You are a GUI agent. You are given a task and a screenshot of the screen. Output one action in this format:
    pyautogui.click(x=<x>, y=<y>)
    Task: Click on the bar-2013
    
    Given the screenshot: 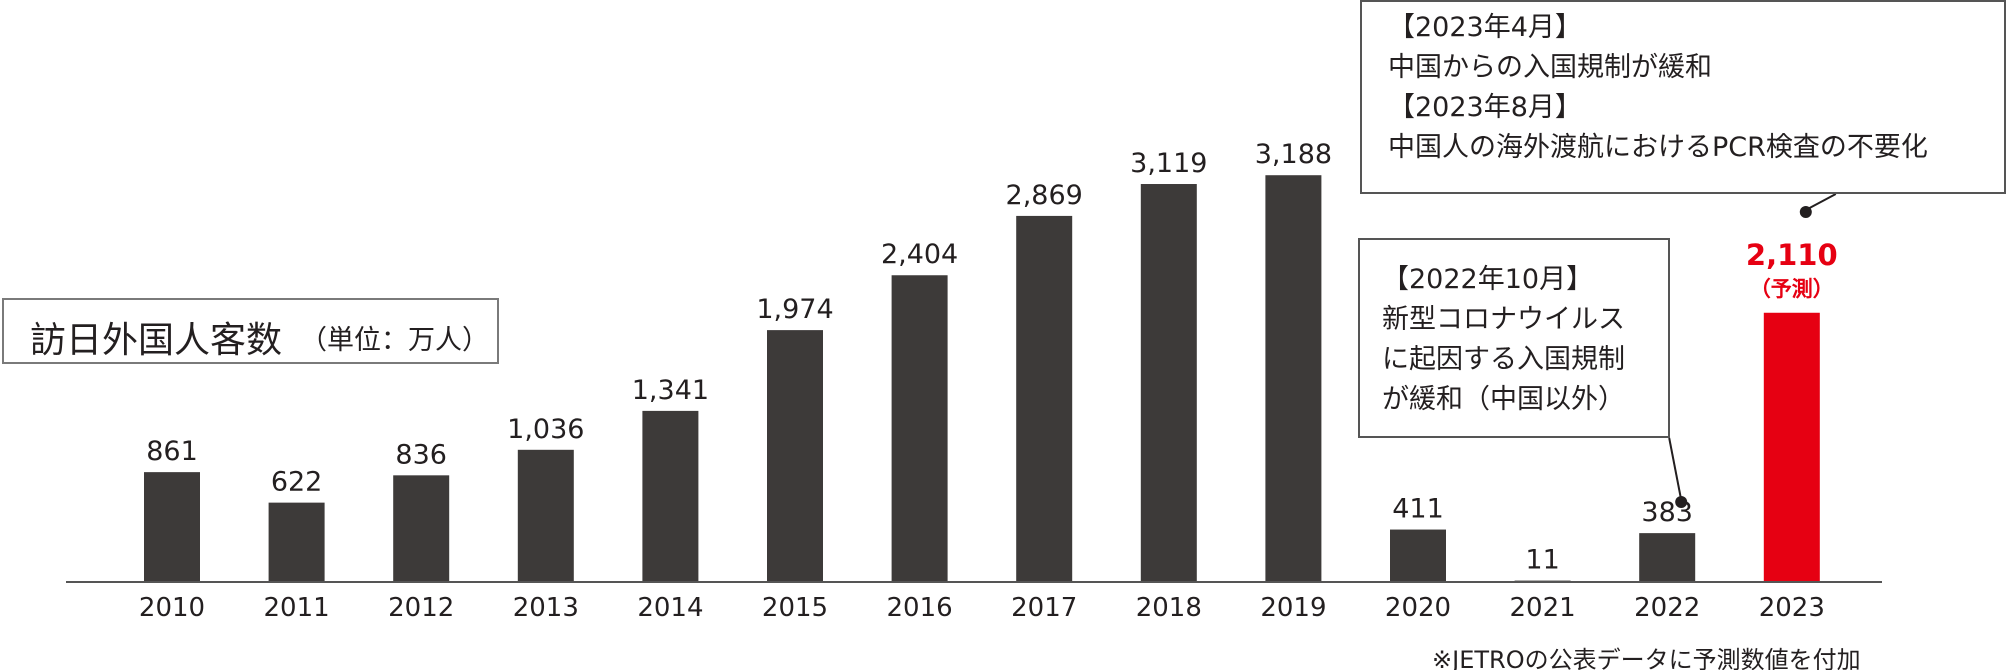 What is the action you would take?
    pyautogui.click(x=545, y=515)
    